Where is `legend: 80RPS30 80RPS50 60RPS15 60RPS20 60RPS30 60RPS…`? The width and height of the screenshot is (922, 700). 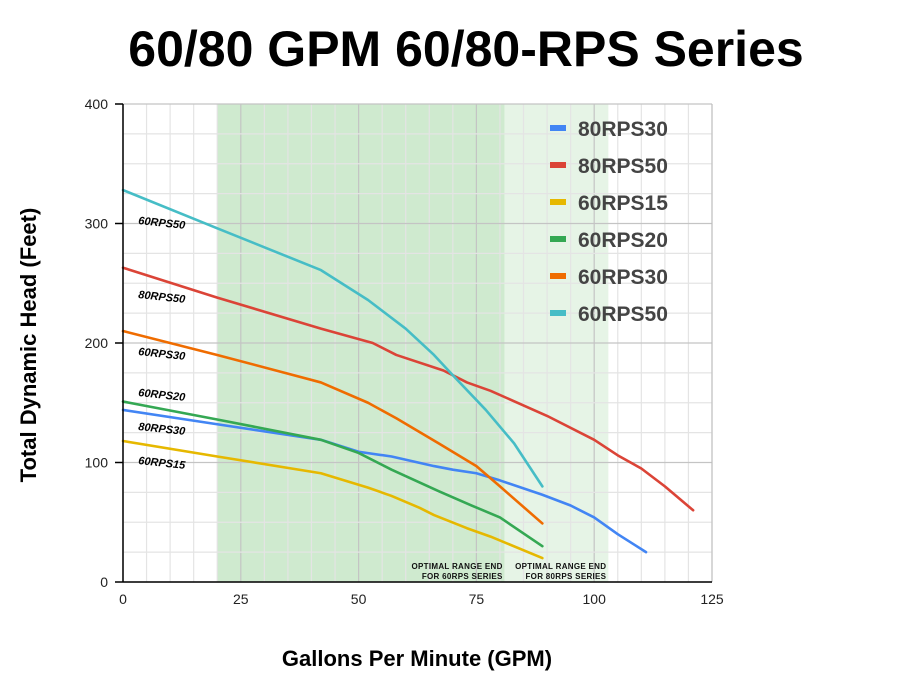
legend: 80RPS30 80RPS50 60RPS15 60RPS20 60RPS30 60RPS… is located at coordinates (609, 222).